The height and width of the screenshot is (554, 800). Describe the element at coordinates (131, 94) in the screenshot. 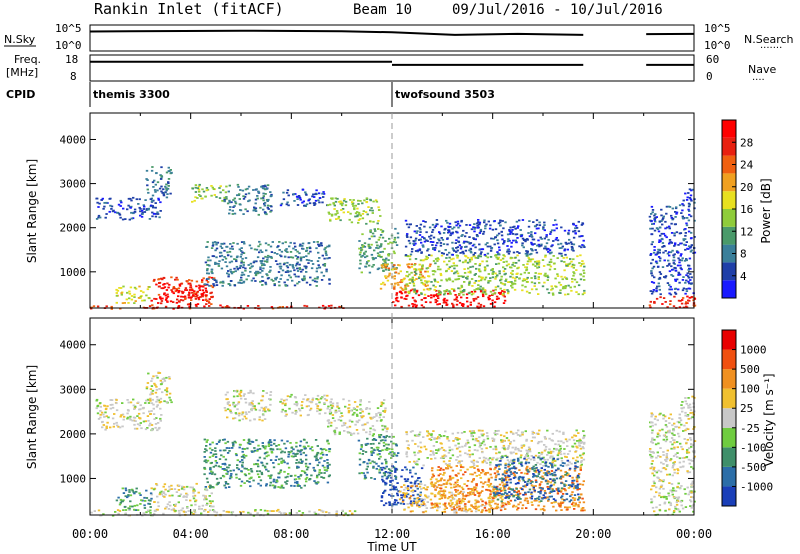

I see `cpid-entry-name: themis 3300` at that location.